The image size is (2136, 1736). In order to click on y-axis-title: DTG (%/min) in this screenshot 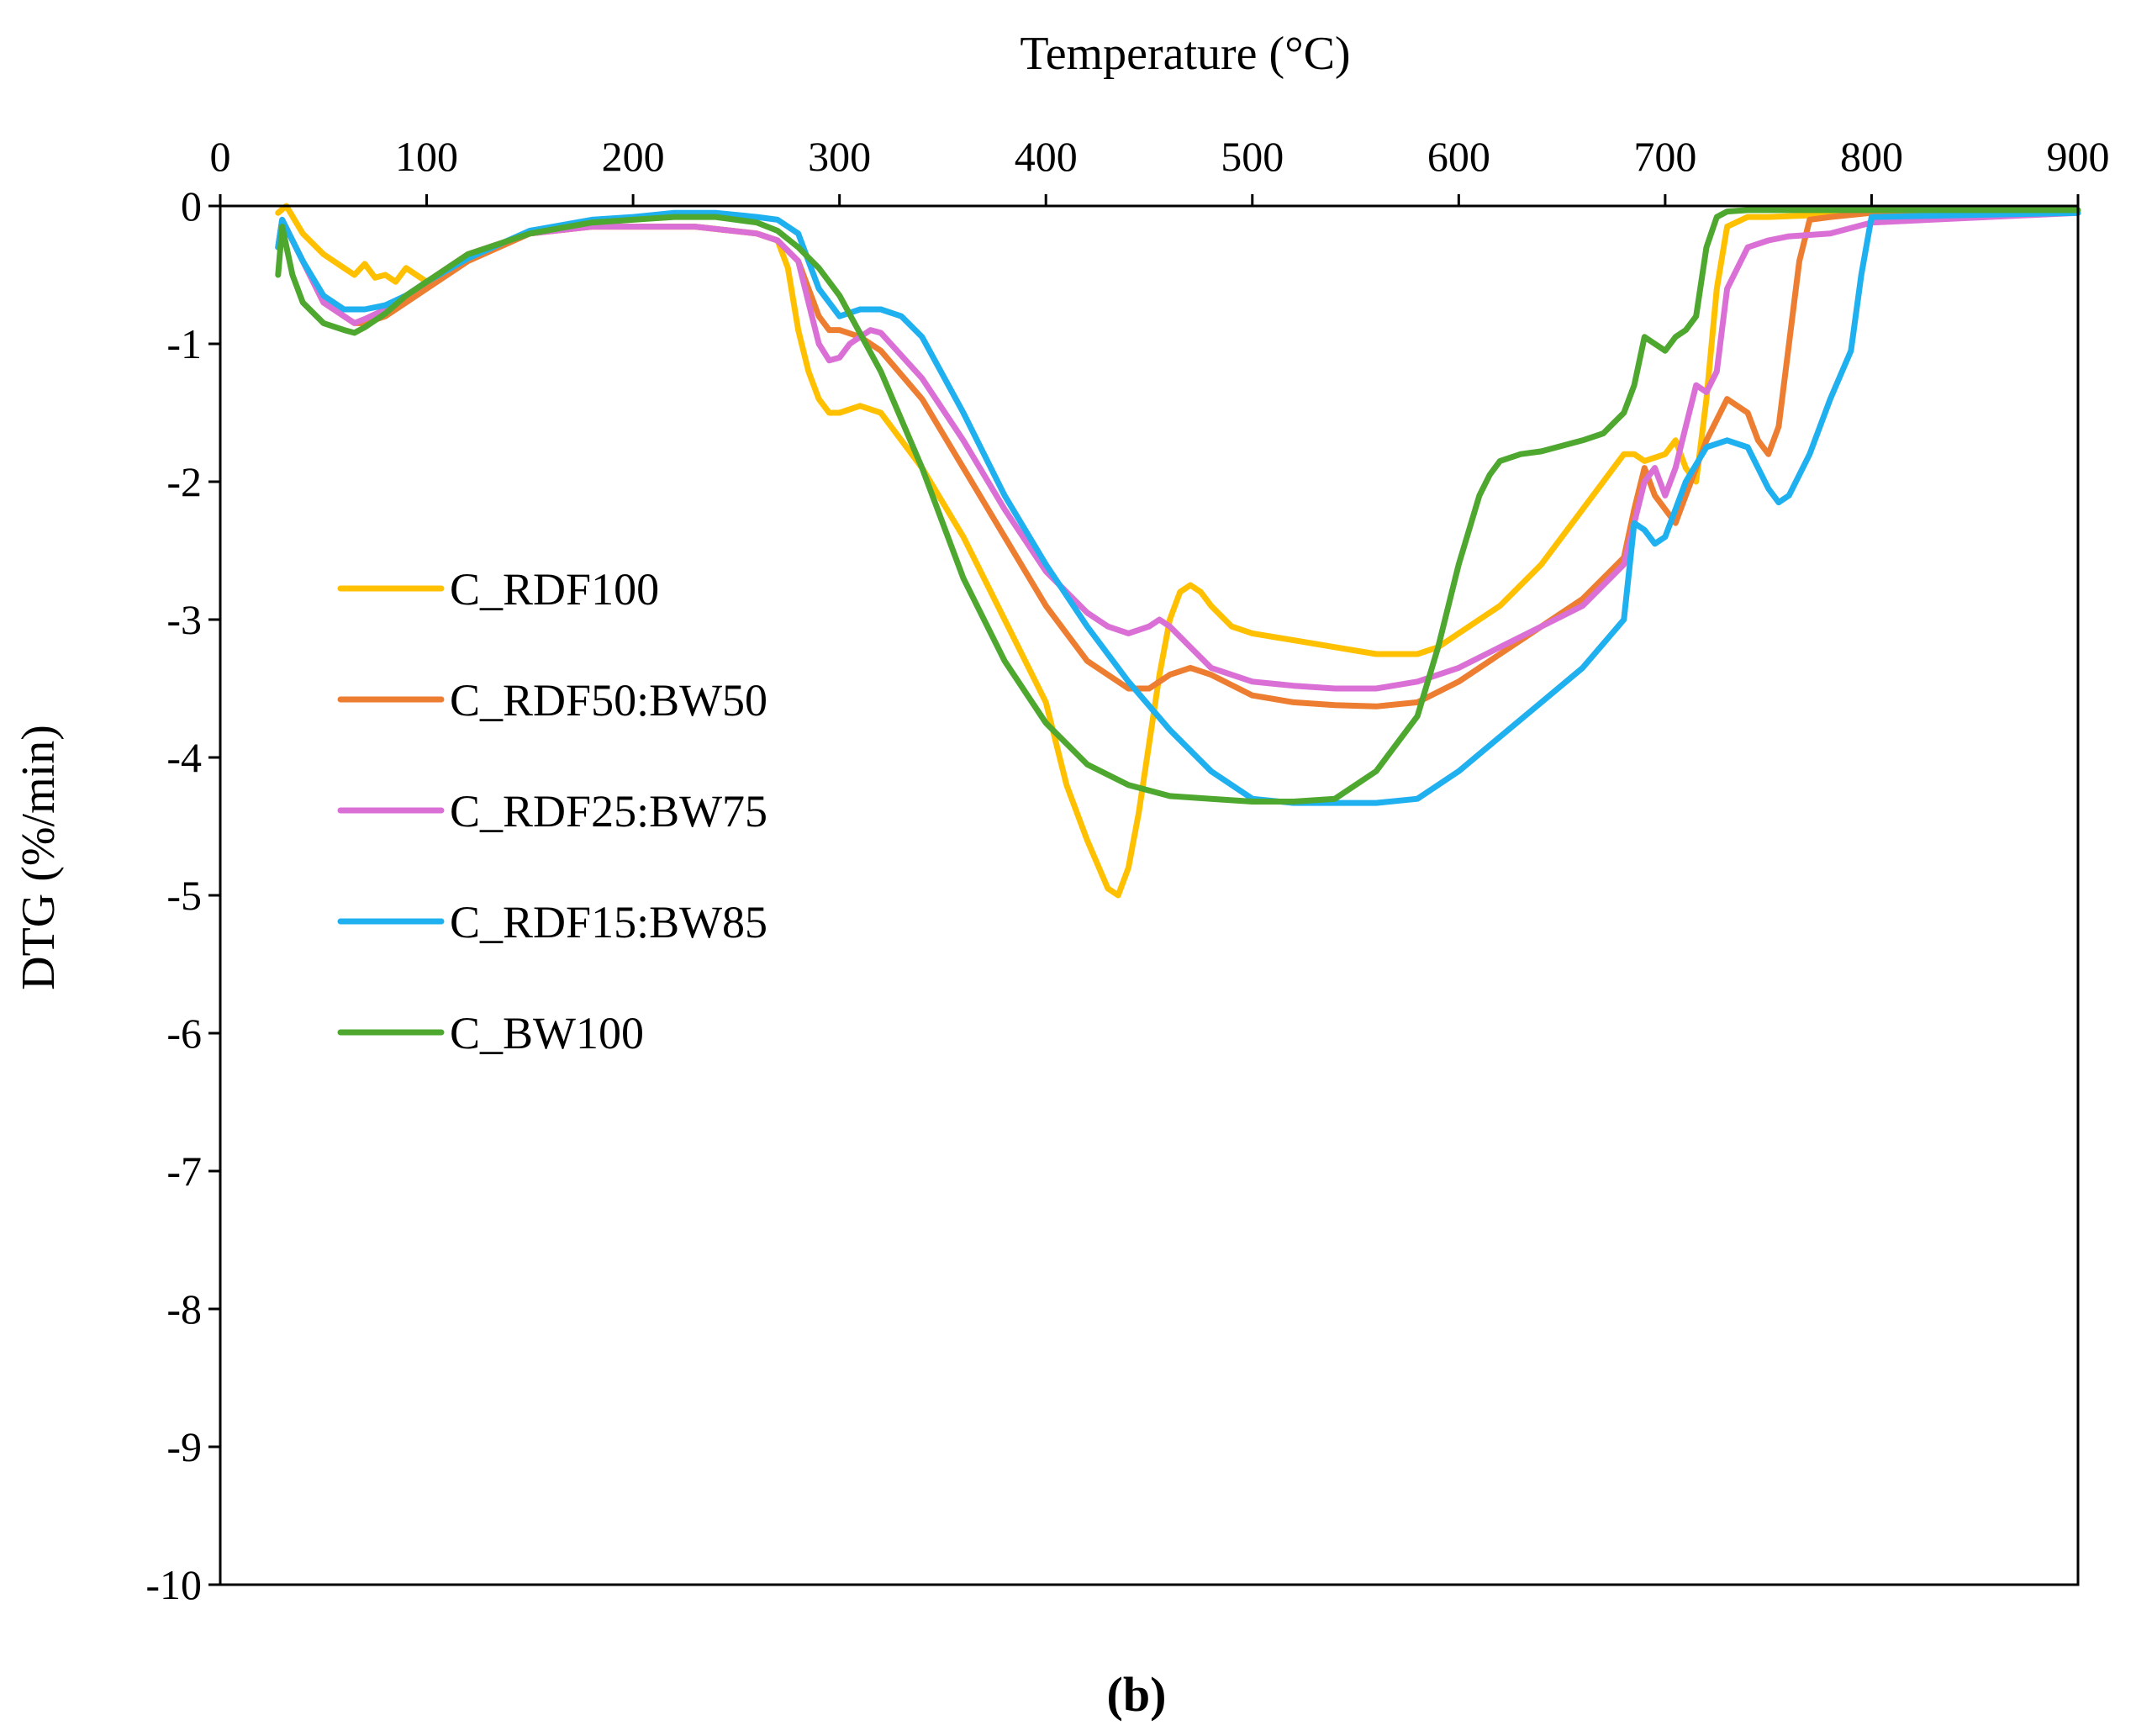, I will do `click(39, 857)`.